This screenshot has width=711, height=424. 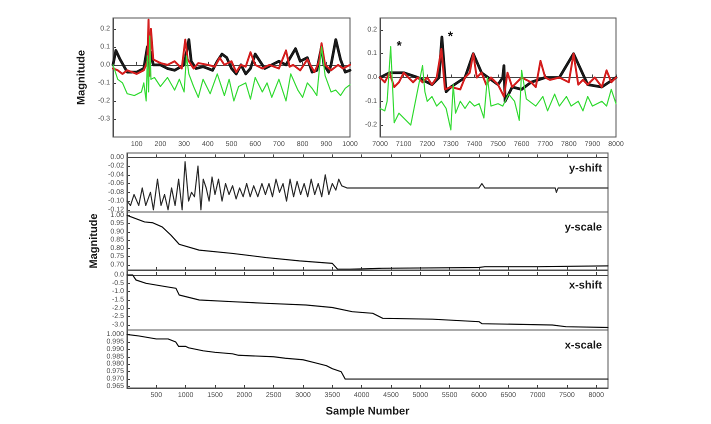 I want to click on annotation: y-shift, so click(x=585, y=168).